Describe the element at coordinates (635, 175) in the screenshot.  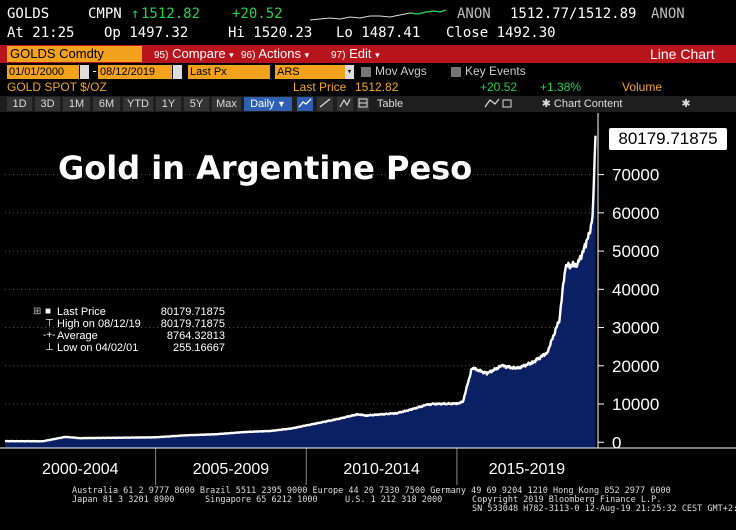
I see `y-tick-label: 70000` at that location.